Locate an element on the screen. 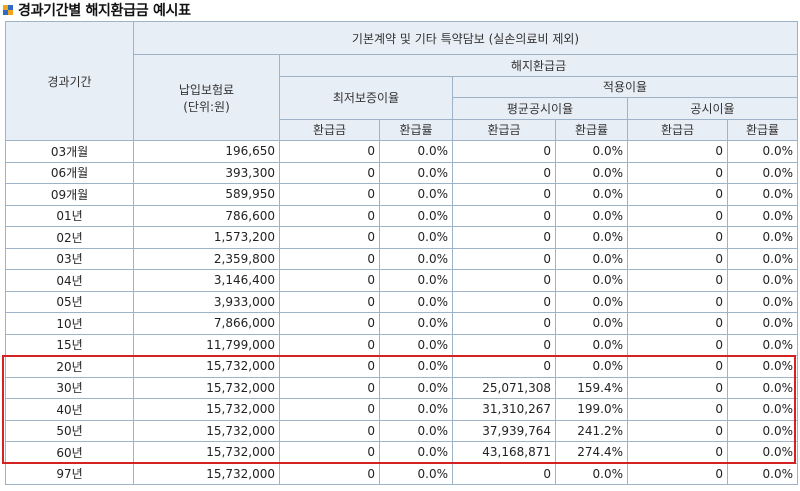 The image size is (800, 491). table-row: 10년 7,866,000 0 0.0% 0 0.0% 0 0.0% is located at coordinates (402, 323).